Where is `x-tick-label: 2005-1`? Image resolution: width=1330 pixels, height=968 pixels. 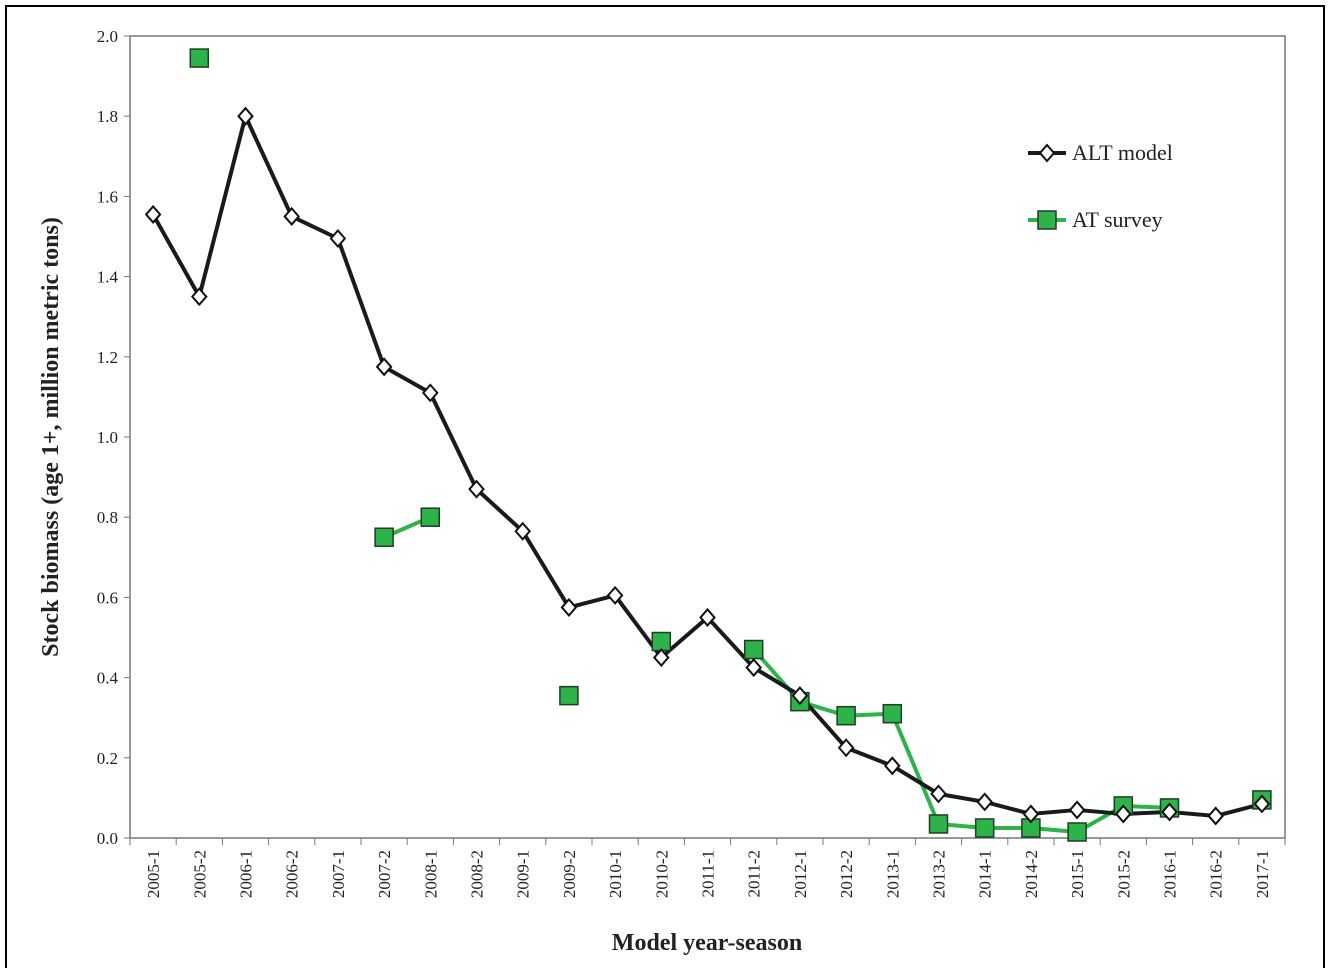
x-tick-label: 2005-1 is located at coordinates (153, 874).